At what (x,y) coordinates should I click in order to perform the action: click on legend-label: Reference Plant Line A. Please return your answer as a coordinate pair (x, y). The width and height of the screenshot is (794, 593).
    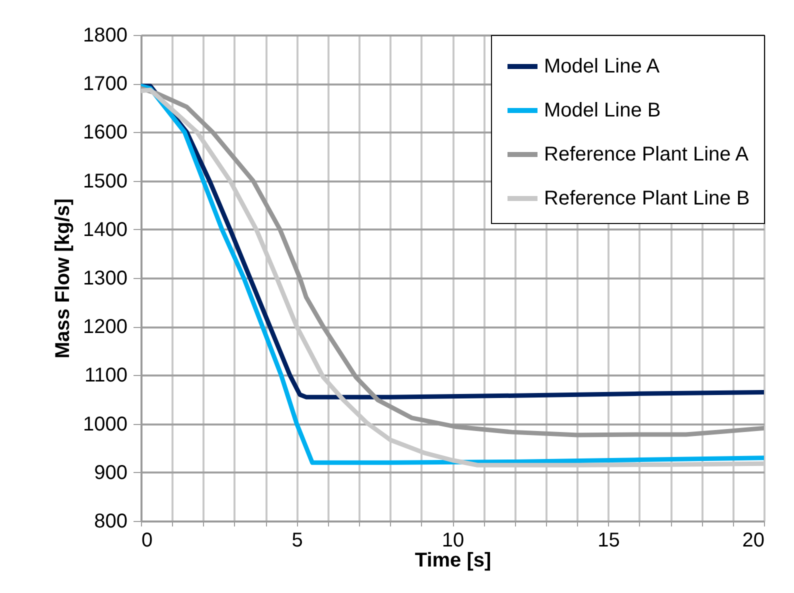
    Looking at the image, I should click on (647, 155).